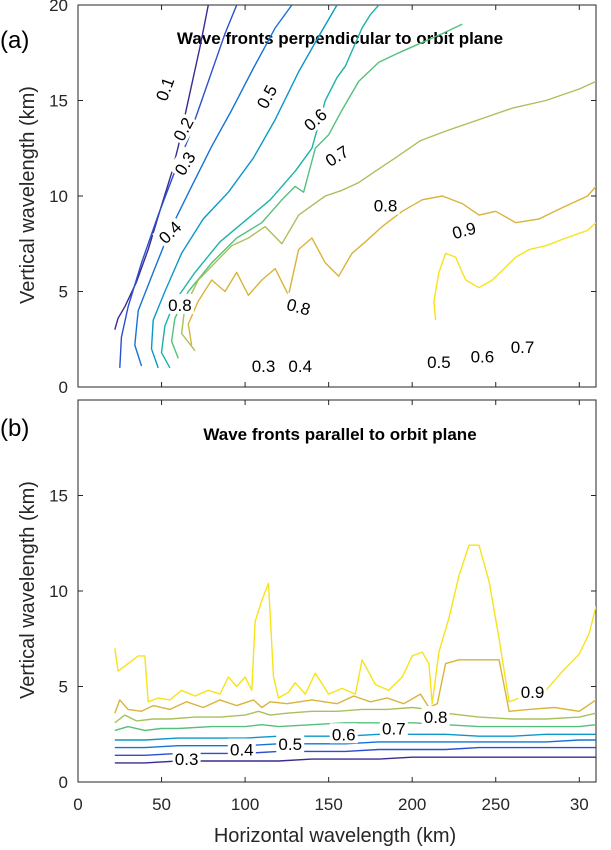 The image size is (611, 850). Describe the element at coordinates (187, 759) in the screenshot. I see `panel-b-contour-label: 0.3` at that location.